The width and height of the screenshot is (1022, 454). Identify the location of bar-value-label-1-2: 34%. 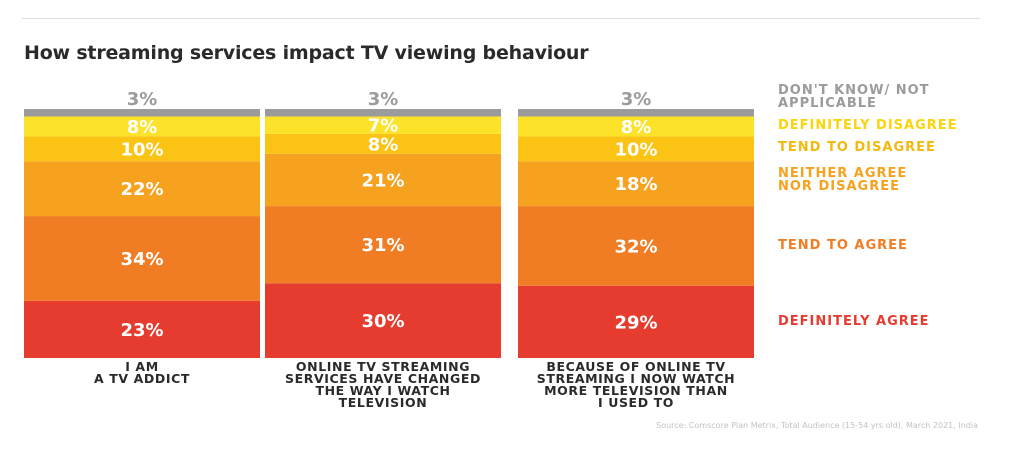
(141, 259).